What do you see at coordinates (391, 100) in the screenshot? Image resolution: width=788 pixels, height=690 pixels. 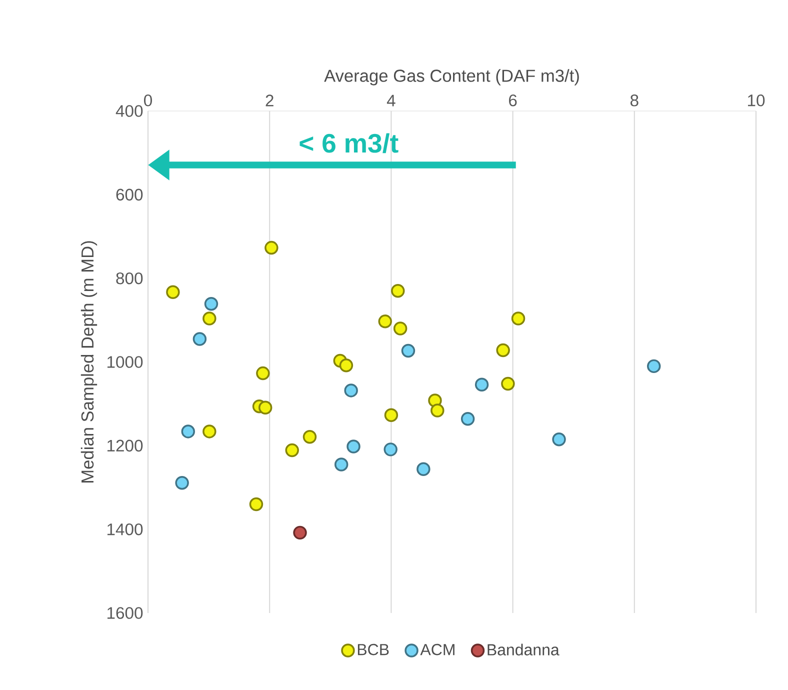 I see `x-tick-label: 4` at bounding box center [391, 100].